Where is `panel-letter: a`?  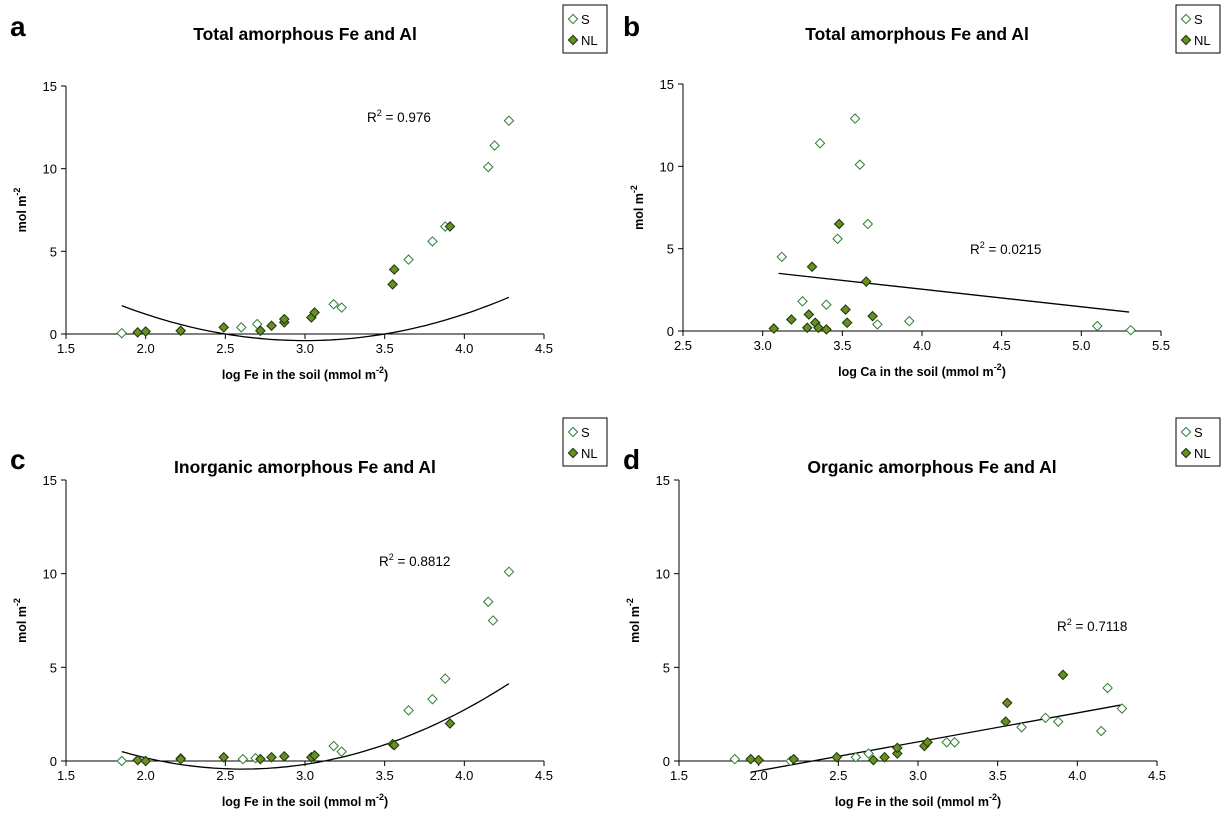 panel-letter: a is located at coordinates (18, 26).